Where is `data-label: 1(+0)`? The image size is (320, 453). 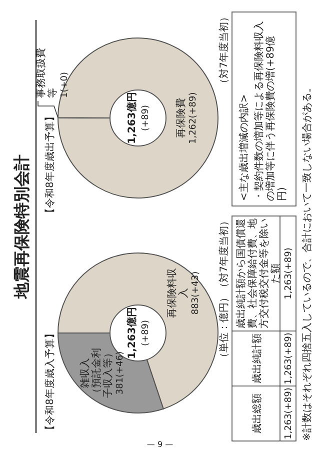 data-label: 1(+0) is located at coordinates (65, 85).